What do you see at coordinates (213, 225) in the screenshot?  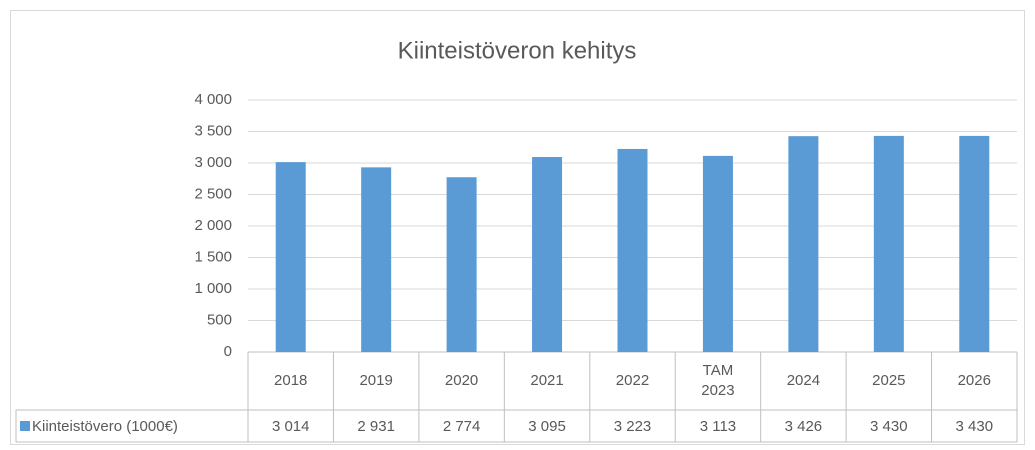 I see `y-tick-label: 2 000` at bounding box center [213, 225].